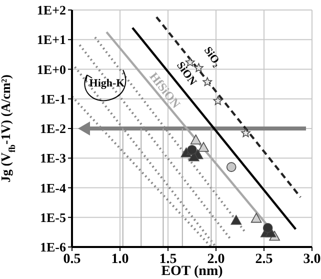  I want to click on x-tick-label: 1.5, so click(168, 259).